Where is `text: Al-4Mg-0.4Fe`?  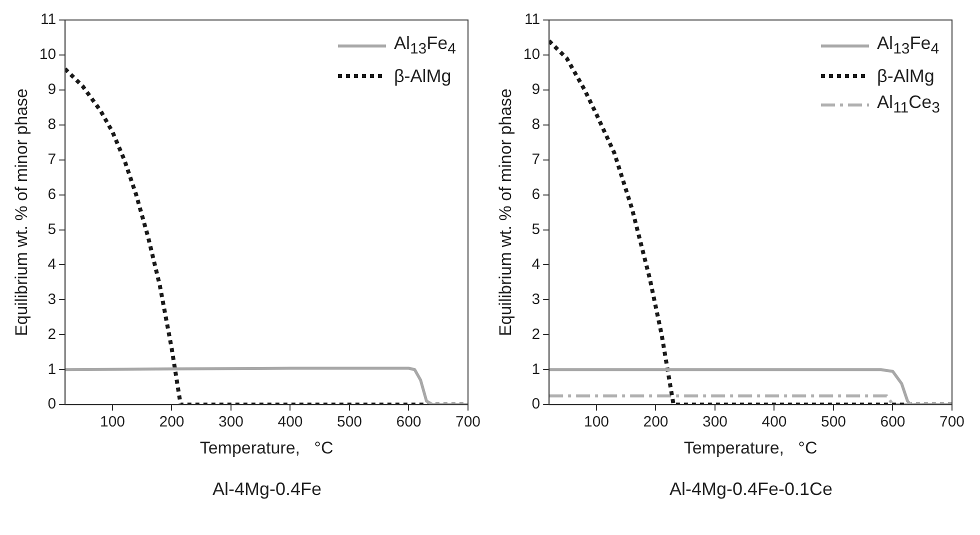 text: Al-4Mg-0.4Fe is located at coordinates (267, 489).